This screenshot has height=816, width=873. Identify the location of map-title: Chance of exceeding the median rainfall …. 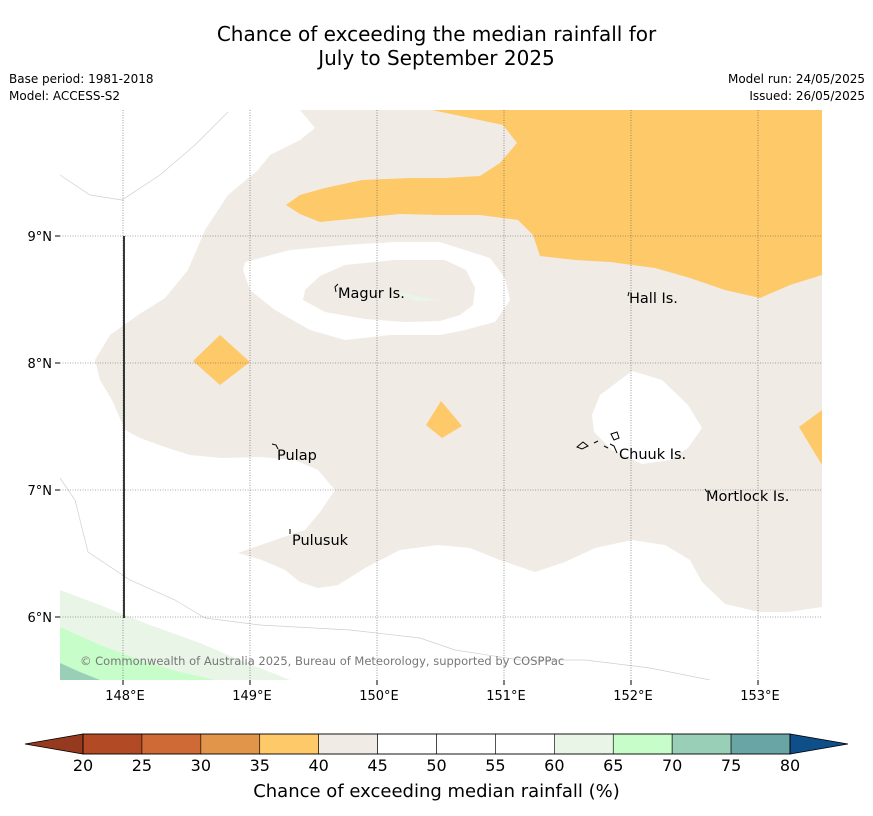
(436, 46).